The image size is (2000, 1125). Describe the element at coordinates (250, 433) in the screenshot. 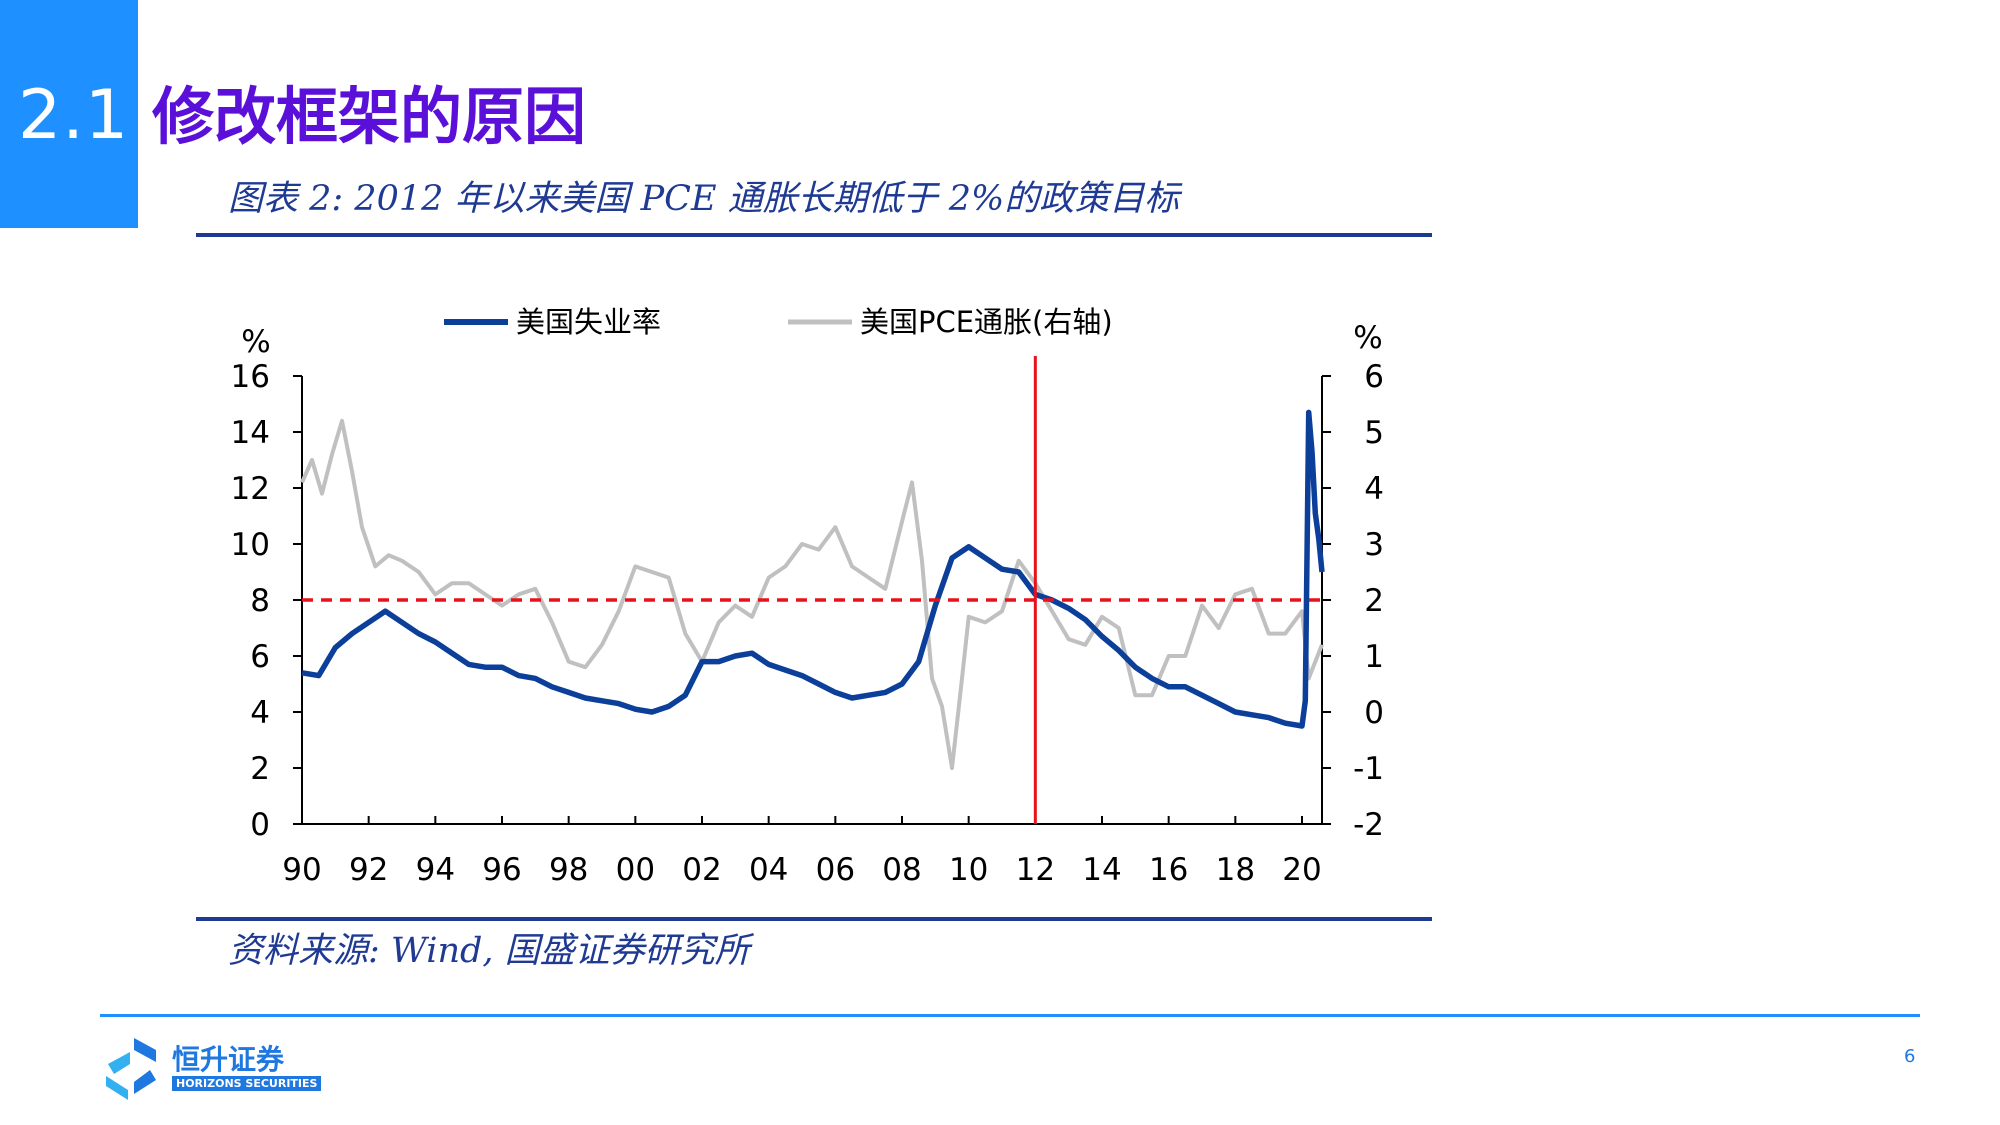

I see `y-left-tick-label: 14` at that location.